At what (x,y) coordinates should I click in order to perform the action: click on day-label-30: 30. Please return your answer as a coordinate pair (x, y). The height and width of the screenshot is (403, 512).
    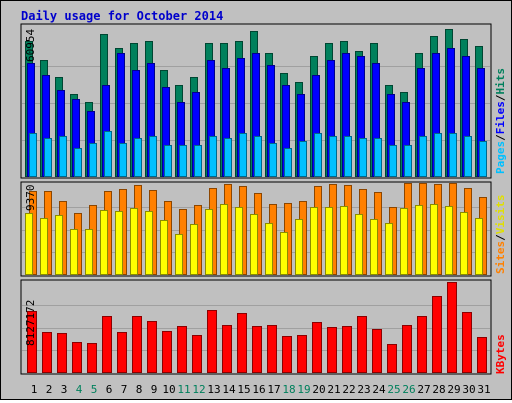
    Looking at the image, I should click on (468, 389).